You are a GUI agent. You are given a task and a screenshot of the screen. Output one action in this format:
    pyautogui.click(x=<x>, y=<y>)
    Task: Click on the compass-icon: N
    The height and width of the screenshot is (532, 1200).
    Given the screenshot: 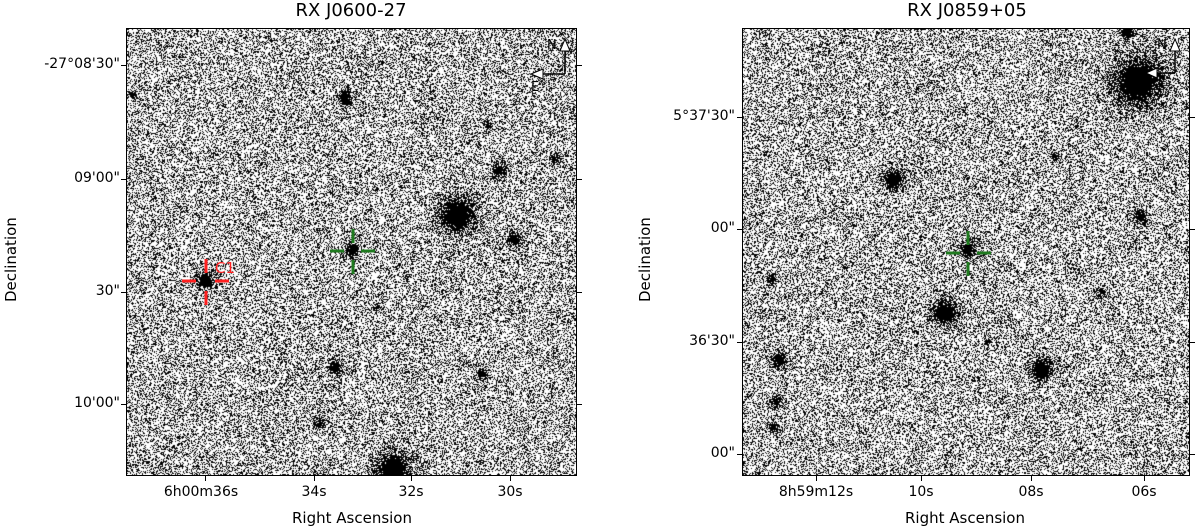 What is the action you would take?
    pyautogui.click(x=1162, y=58)
    